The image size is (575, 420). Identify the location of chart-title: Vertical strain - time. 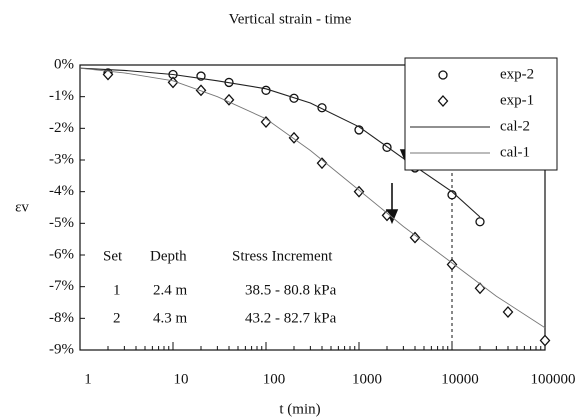
(290, 19).